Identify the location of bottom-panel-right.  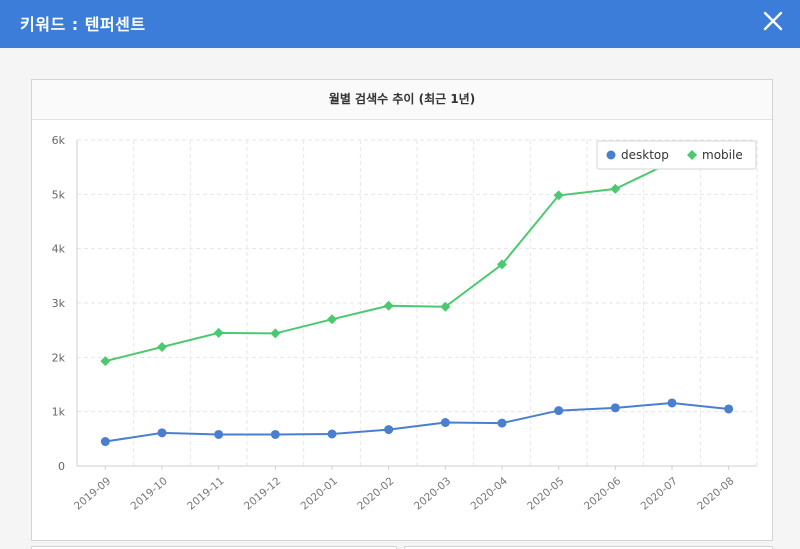
(588, 547).